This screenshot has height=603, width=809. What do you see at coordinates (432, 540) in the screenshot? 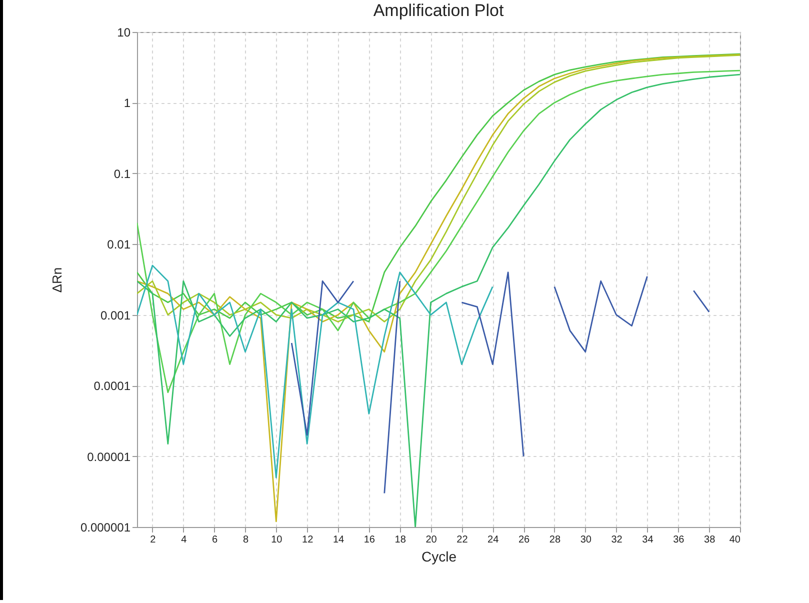
I see `x-tick-label: 20` at bounding box center [432, 540].